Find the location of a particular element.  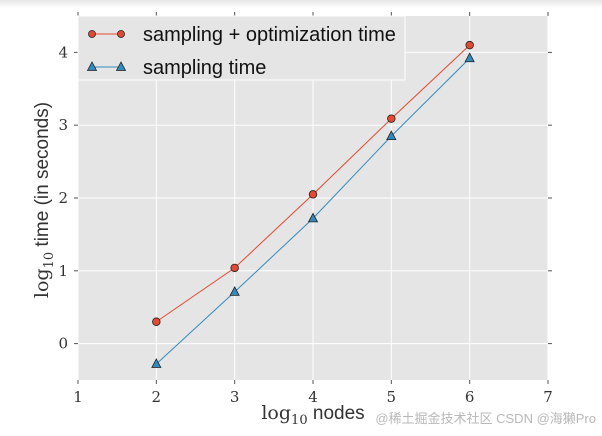

top-fade is located at coordinates (301, 4).